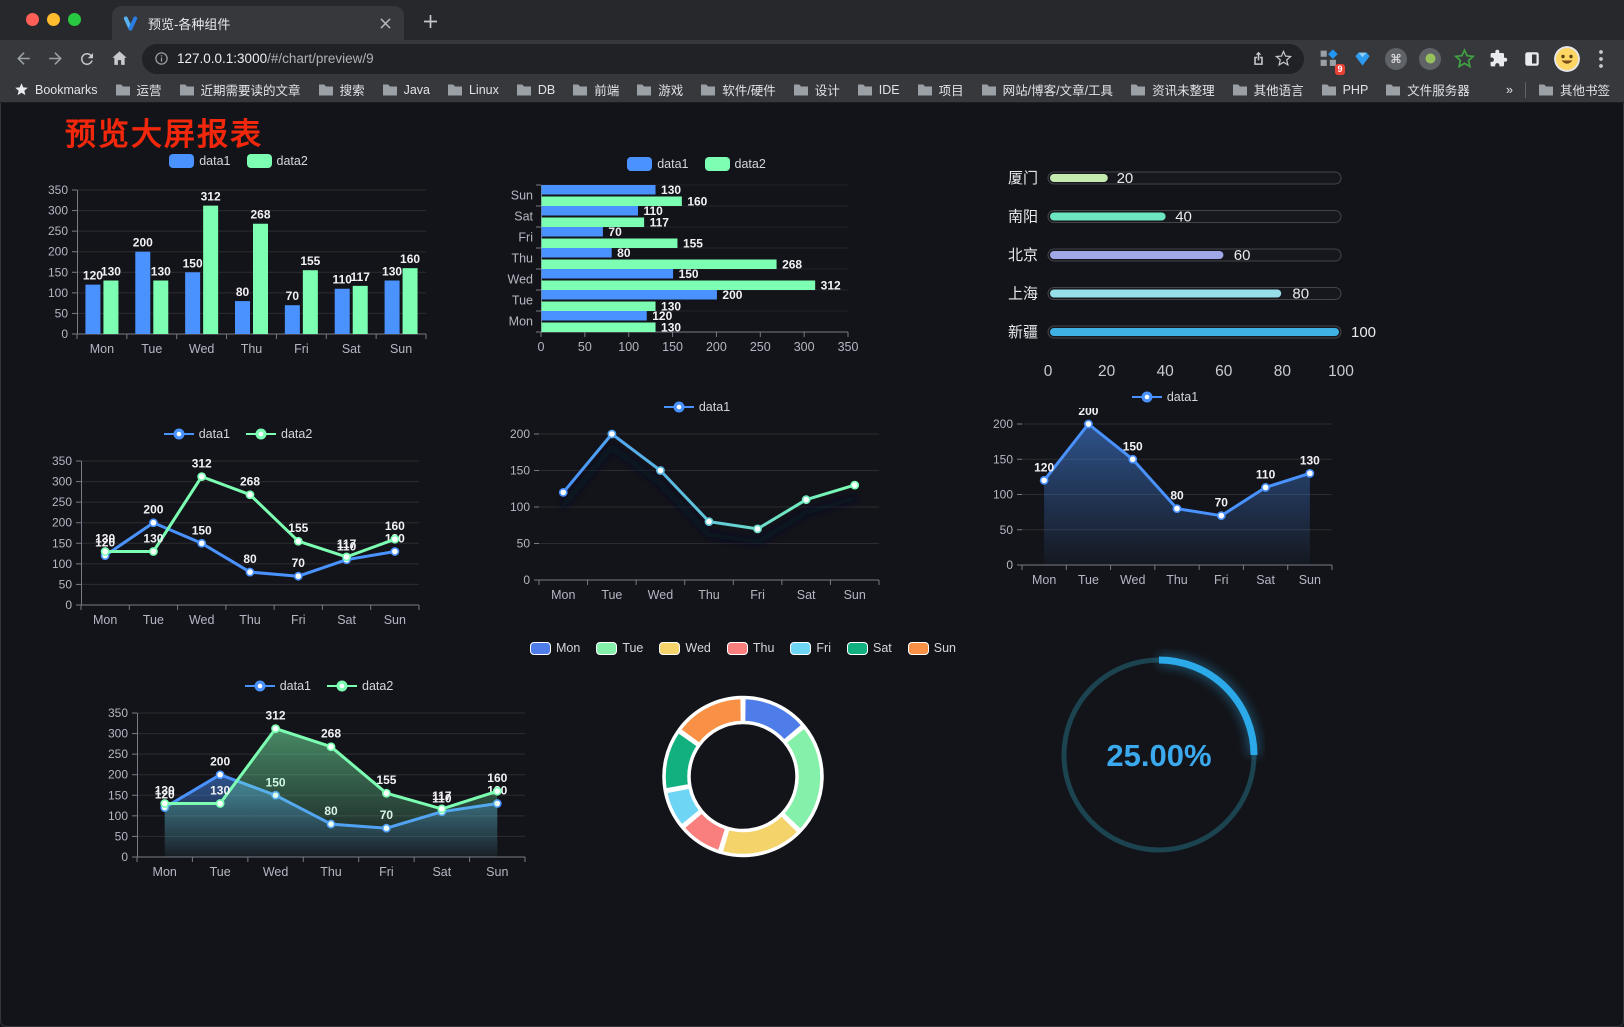 This screenshot has width=1624, height=1027. What do you see at coordinates (23, 59) in the screenshot?
I see `back-button` at bounding box center [23, 59].